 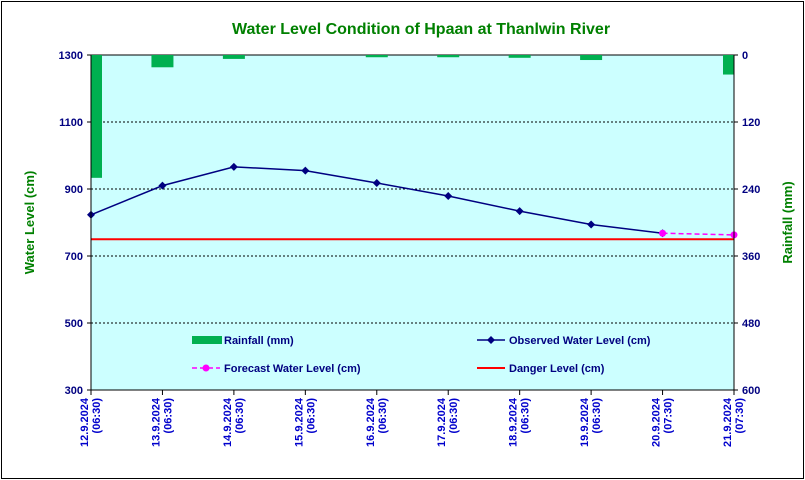 I want to click on y-axis-label-right: Rainfall (mm), so click(x=787, y=222).